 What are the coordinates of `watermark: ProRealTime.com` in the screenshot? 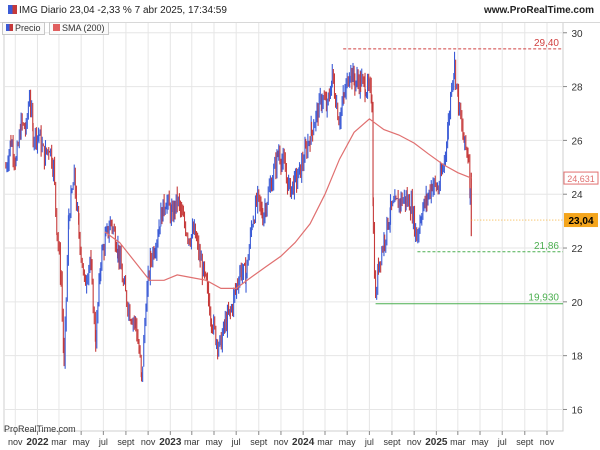 It's located at (40, 429).